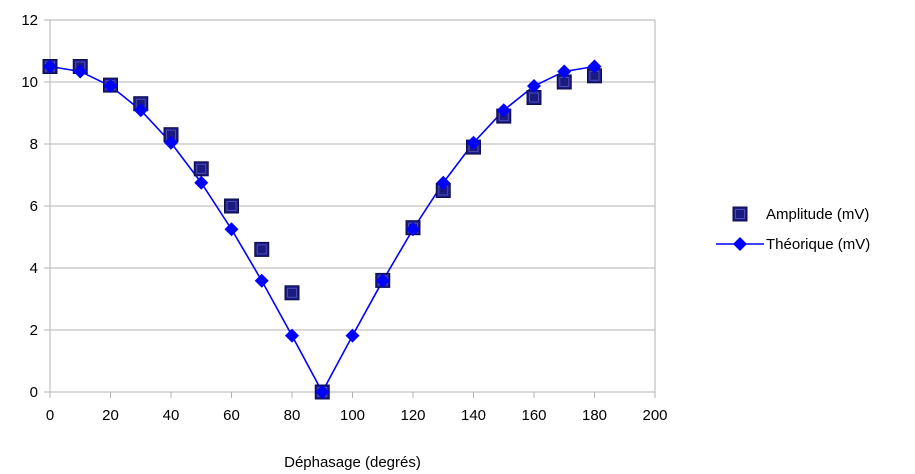  What do you see at coordinates (231, 415) in the screenshot?
I see `x-tick-label-60: 60` at bounding box center [231, 415].